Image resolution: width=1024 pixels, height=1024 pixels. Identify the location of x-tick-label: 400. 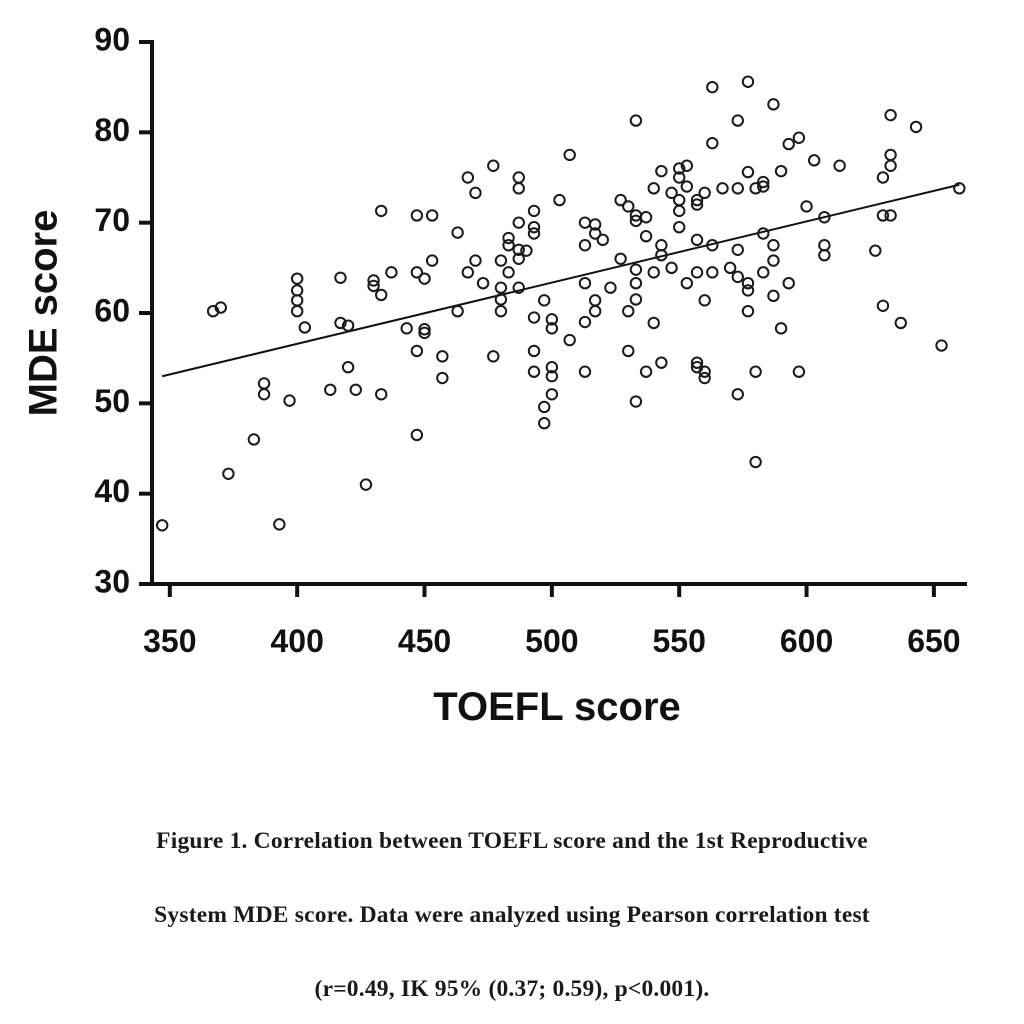
(296, 641).